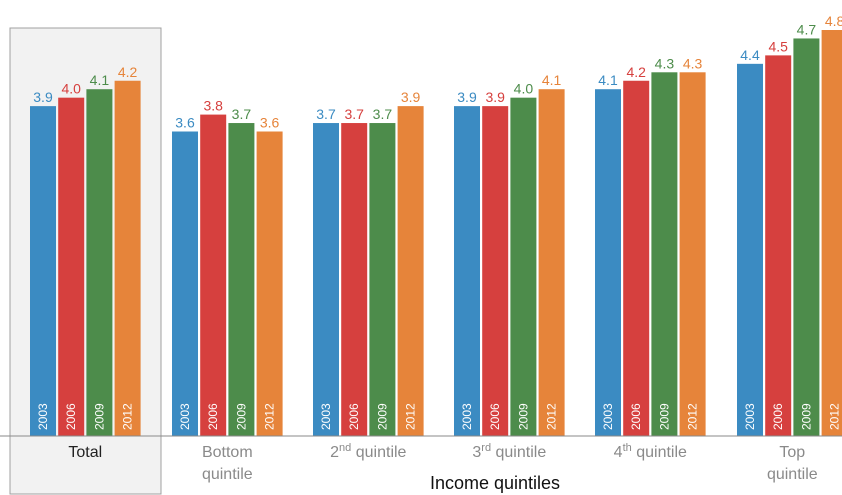 The image size is (842, 495). What do you see at coordinates (807, 29) in the screenshot?
I see `bar-value-label: 4.7` at bounding box center [807, 29].